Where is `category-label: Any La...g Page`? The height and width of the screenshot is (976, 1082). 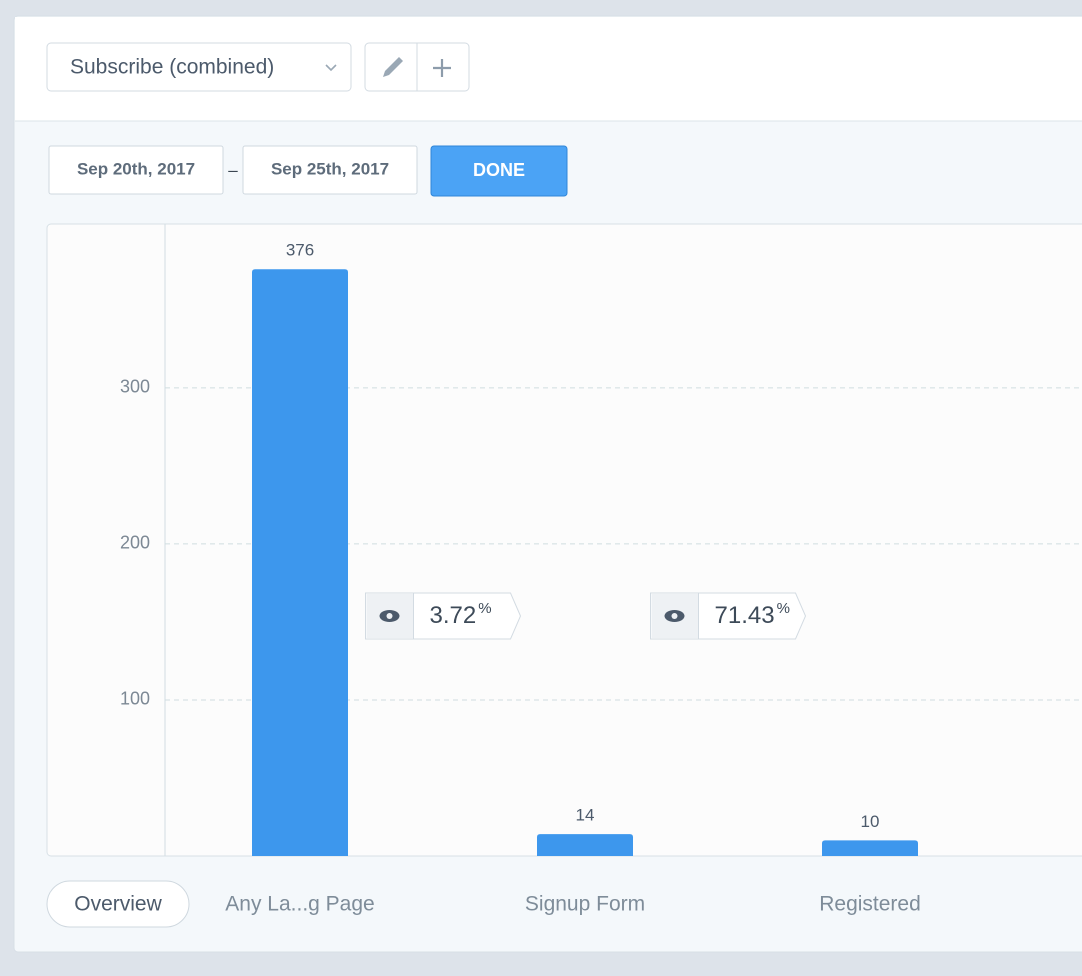
category-label: Any La...g Page is located at coordinates (299, 904).